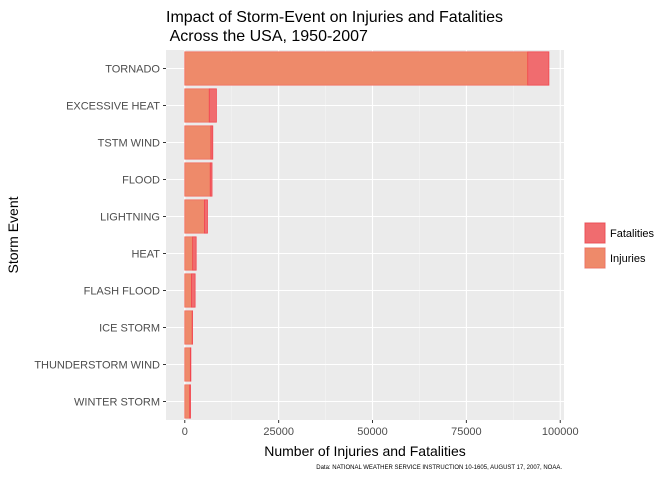  I want to click on x-tick-label: 50000, so click(372, 432).